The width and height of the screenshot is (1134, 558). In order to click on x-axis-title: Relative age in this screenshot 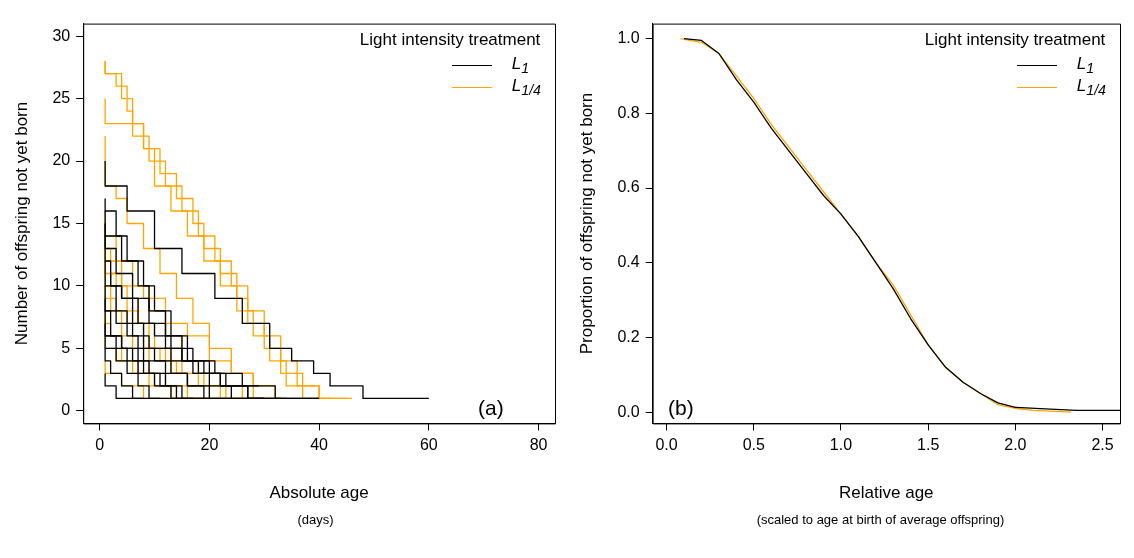, I will do `click(886, 493)`.